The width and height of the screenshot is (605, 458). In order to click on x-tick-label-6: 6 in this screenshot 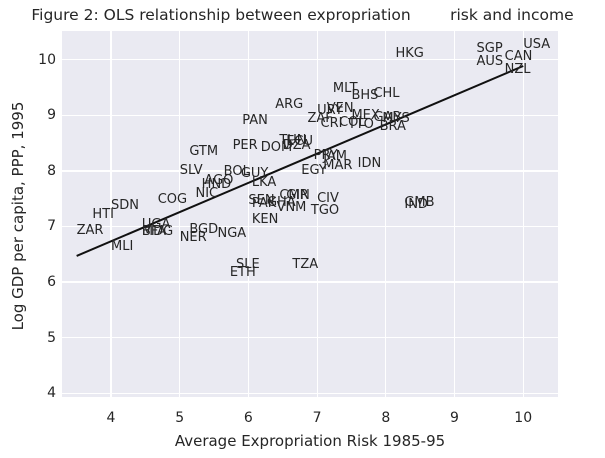, I will do `click(248, 418)`.